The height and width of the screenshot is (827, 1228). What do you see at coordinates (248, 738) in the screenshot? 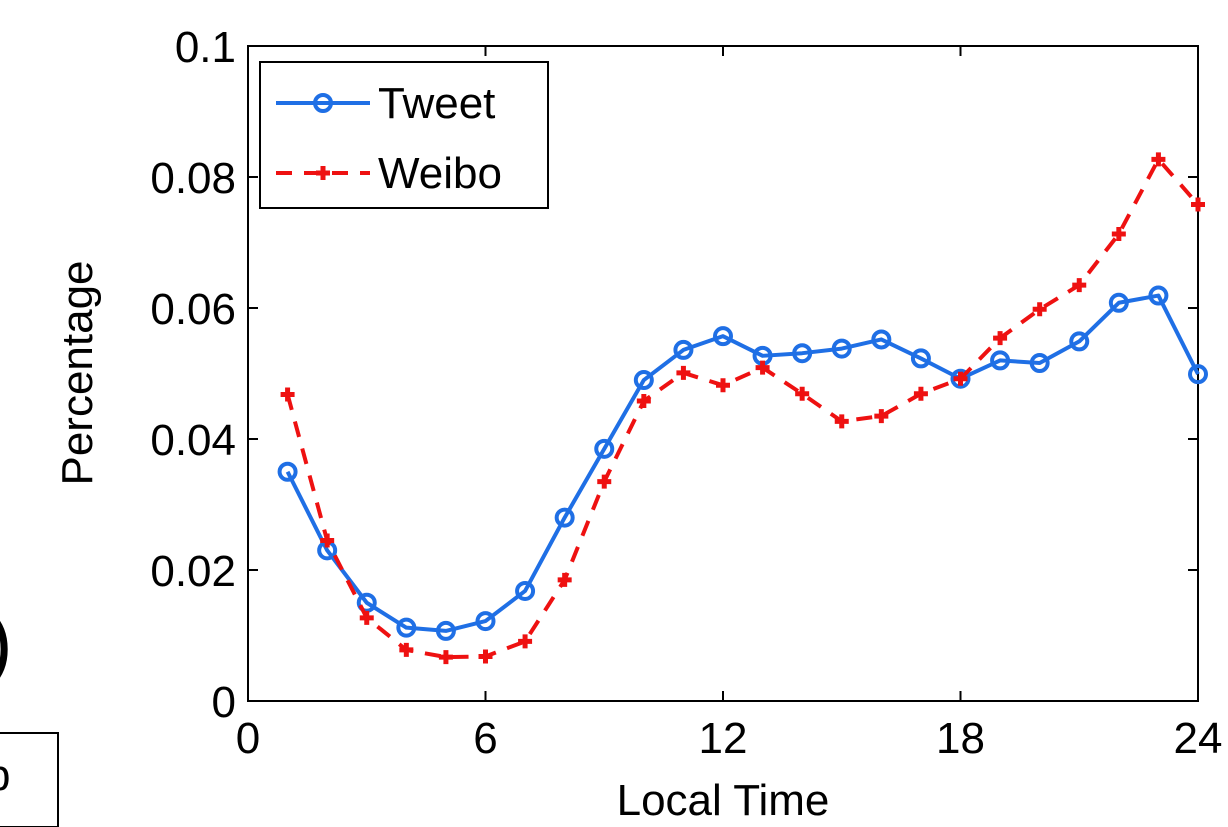
I see `x-tick-label: 0` at bounding box center [248, 738].